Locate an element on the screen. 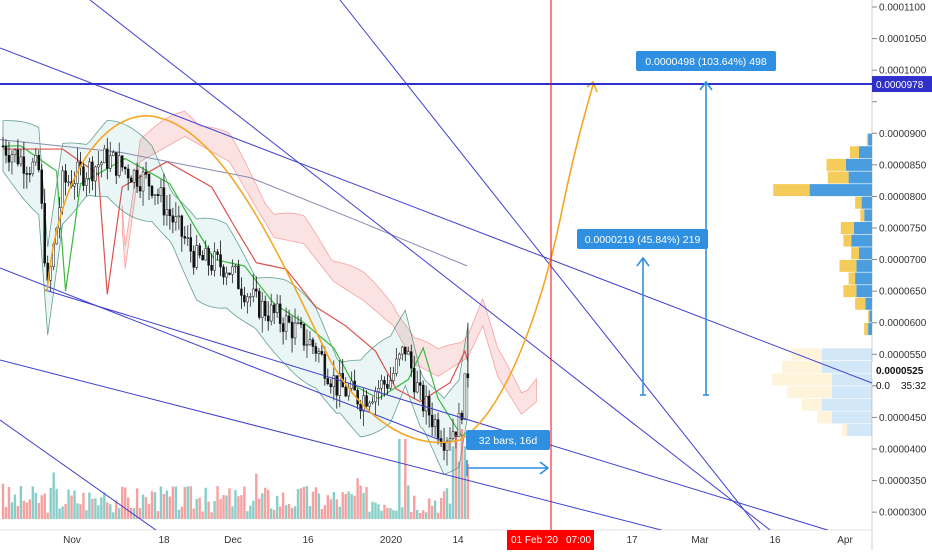 The height and width of the screenshot is (555, 932). measure-large-label-box is located at coordinates (706, 61).